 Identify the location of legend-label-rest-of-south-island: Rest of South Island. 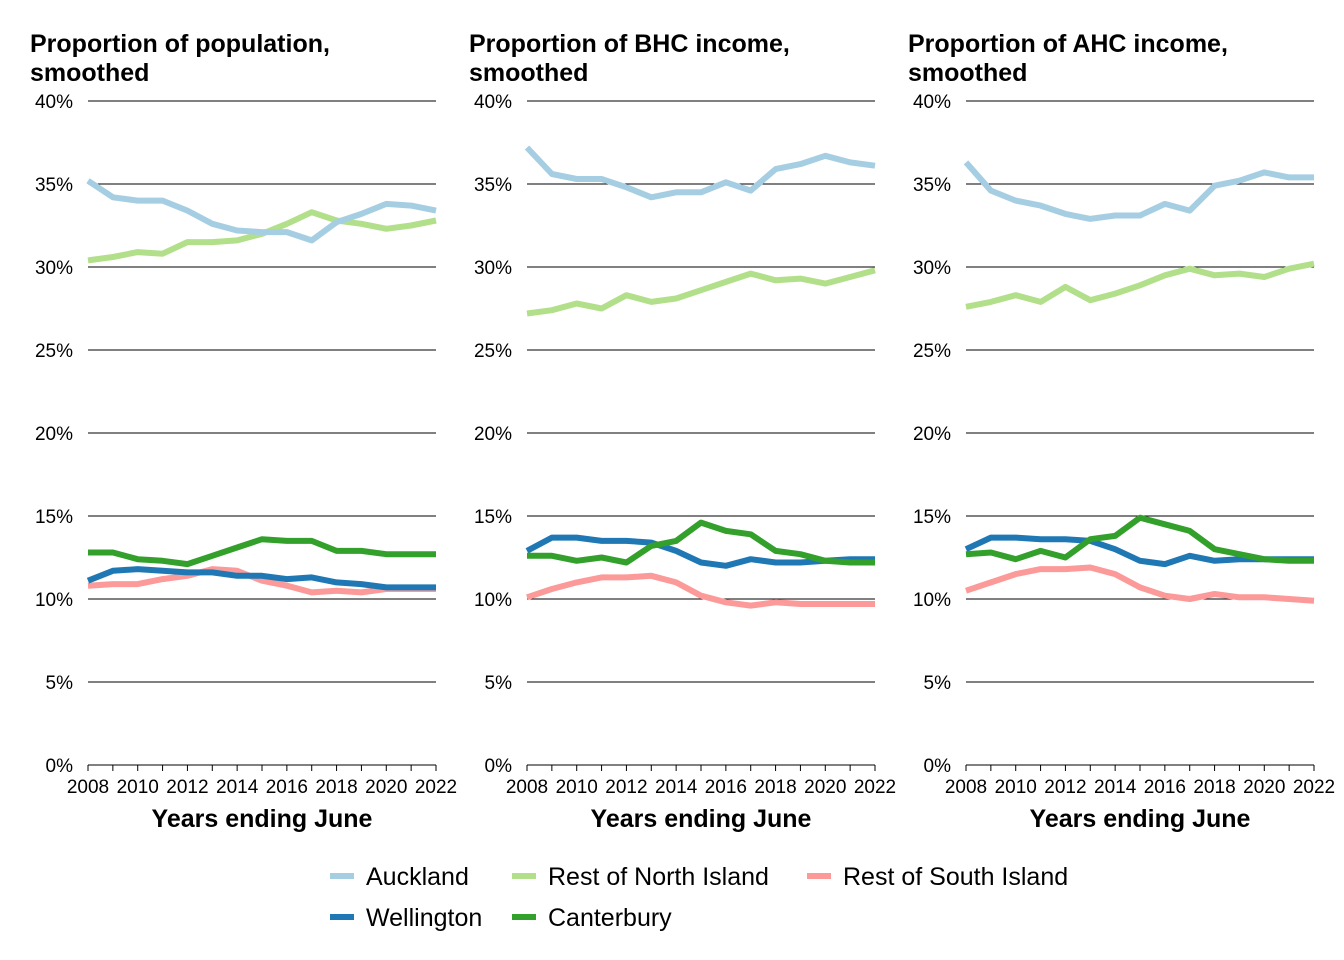
(955, 877).